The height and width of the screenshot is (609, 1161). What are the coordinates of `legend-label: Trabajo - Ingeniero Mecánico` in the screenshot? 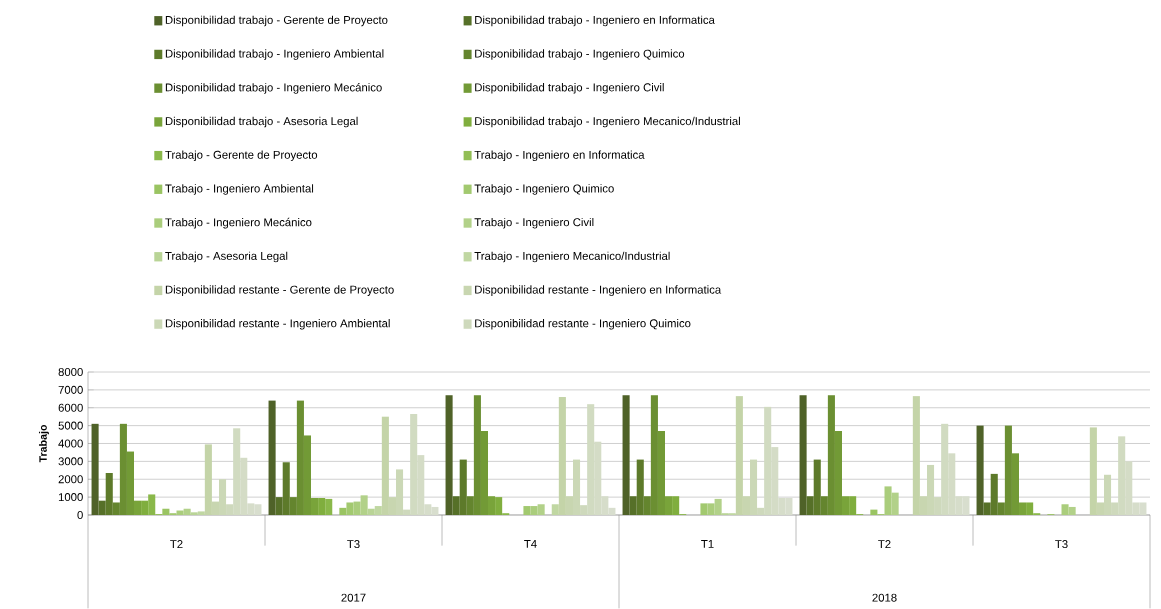 It's located at (238, 223).